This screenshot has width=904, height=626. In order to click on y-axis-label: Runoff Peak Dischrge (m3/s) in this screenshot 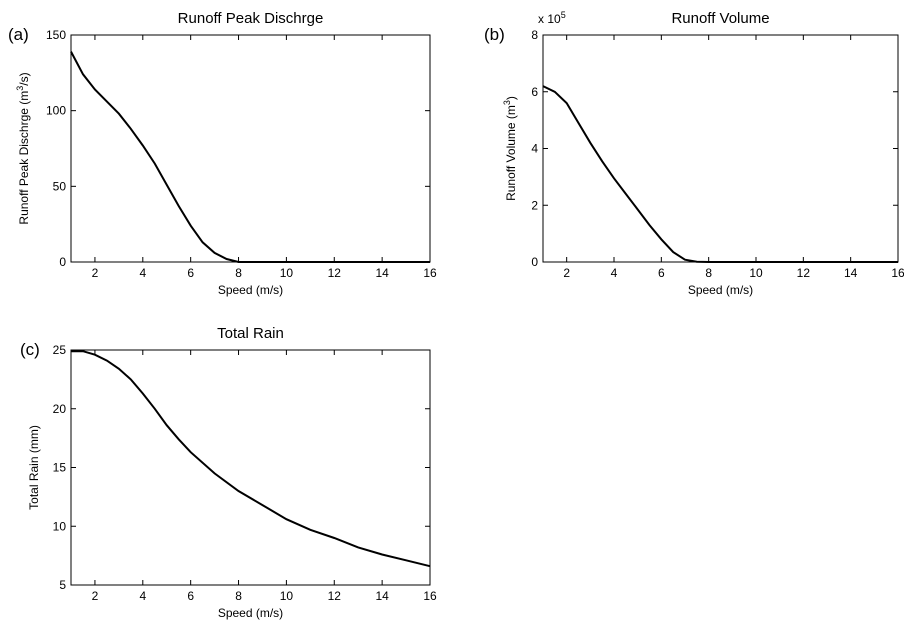, I will do `click(23, 148)`.